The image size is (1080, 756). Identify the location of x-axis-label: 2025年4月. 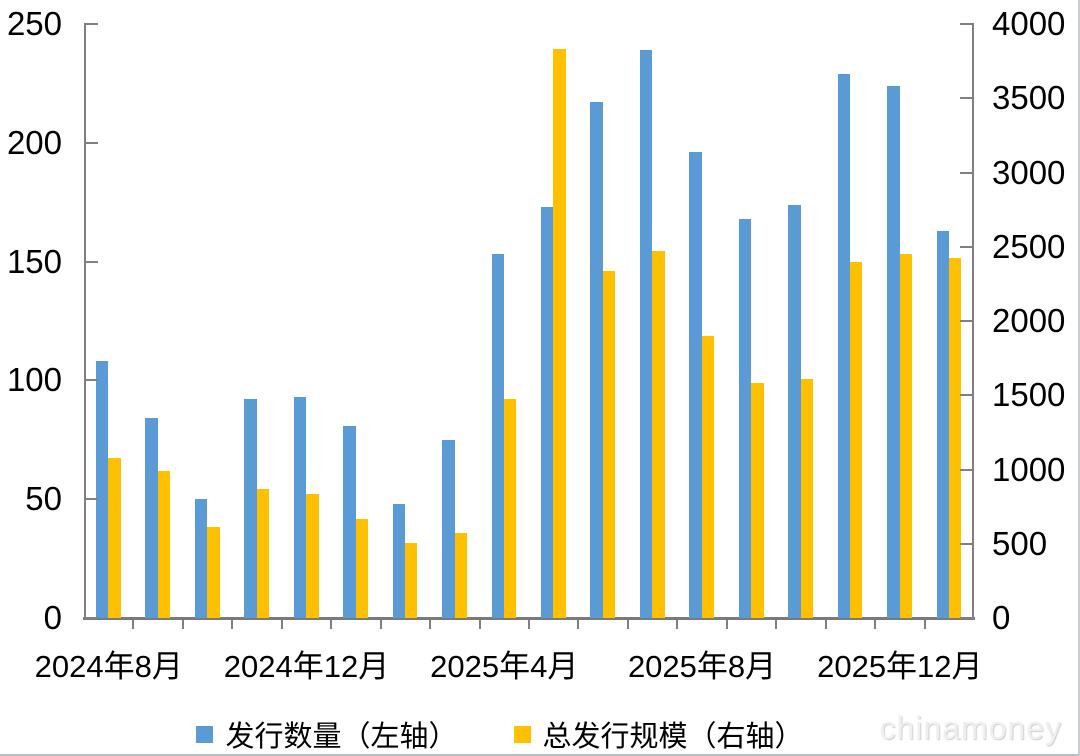
(504, 666).